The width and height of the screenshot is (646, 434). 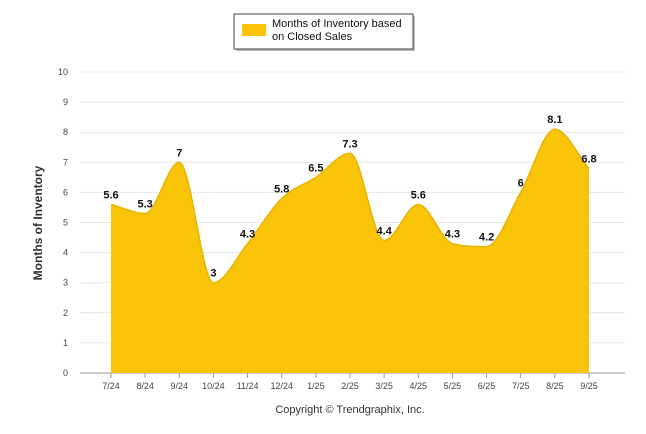 What do you see at coordinates (65, 373) in the screenshot?
I see `y-tick-label: 0` at bounding box center [65, 373].